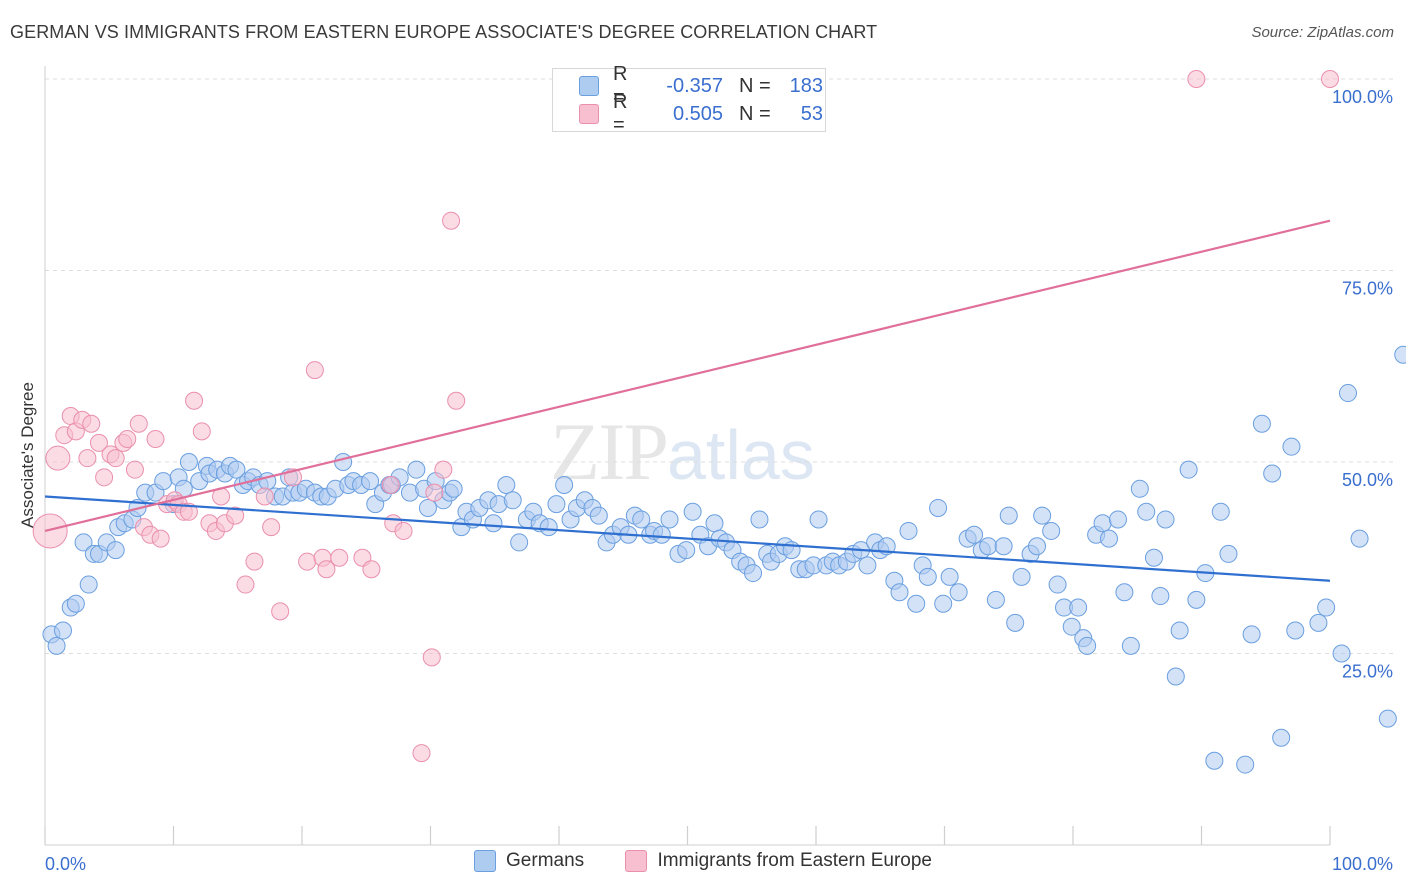 The height and width of the screenshot is (892, 1406). Describe the element at coordinates (589, 86) in the screenshot. I see `stat-swatch-germans` at that location.